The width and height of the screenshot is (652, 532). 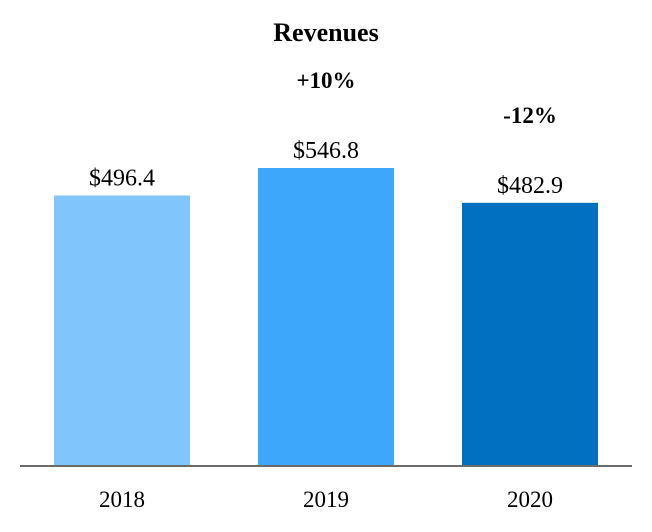 I want to click on value-label-2020: $482.9, so click(x=530, y=186).